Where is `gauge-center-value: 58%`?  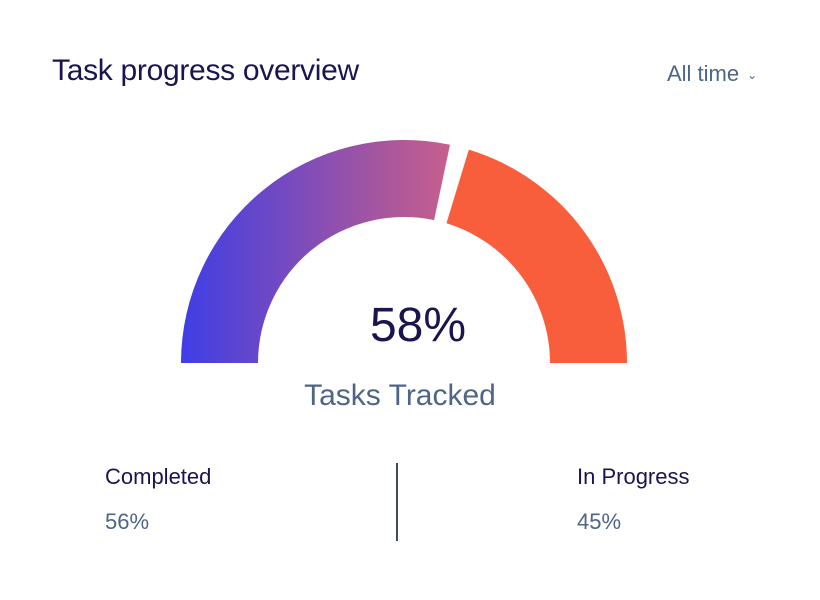 gauge-center-value: 58% is located at coordinates (418, 325).